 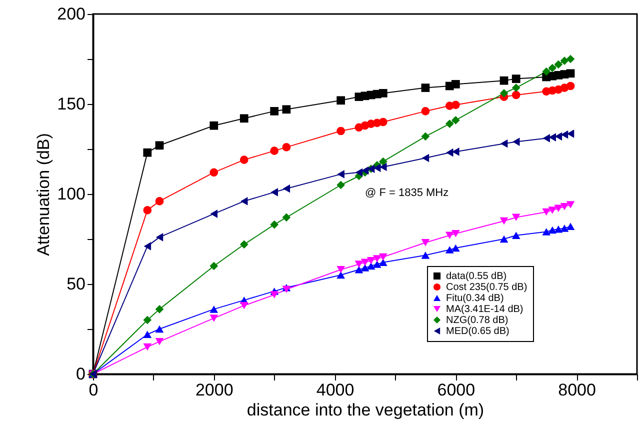 I want to click on y-tick-label: 200, so click(x=71, y=14).